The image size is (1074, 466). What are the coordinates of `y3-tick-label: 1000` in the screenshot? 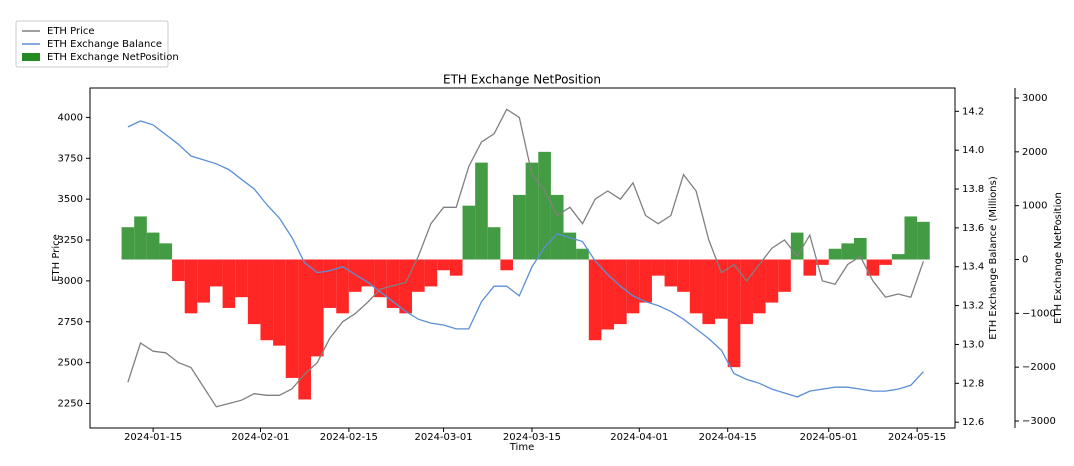 It's located at (1034, 206).